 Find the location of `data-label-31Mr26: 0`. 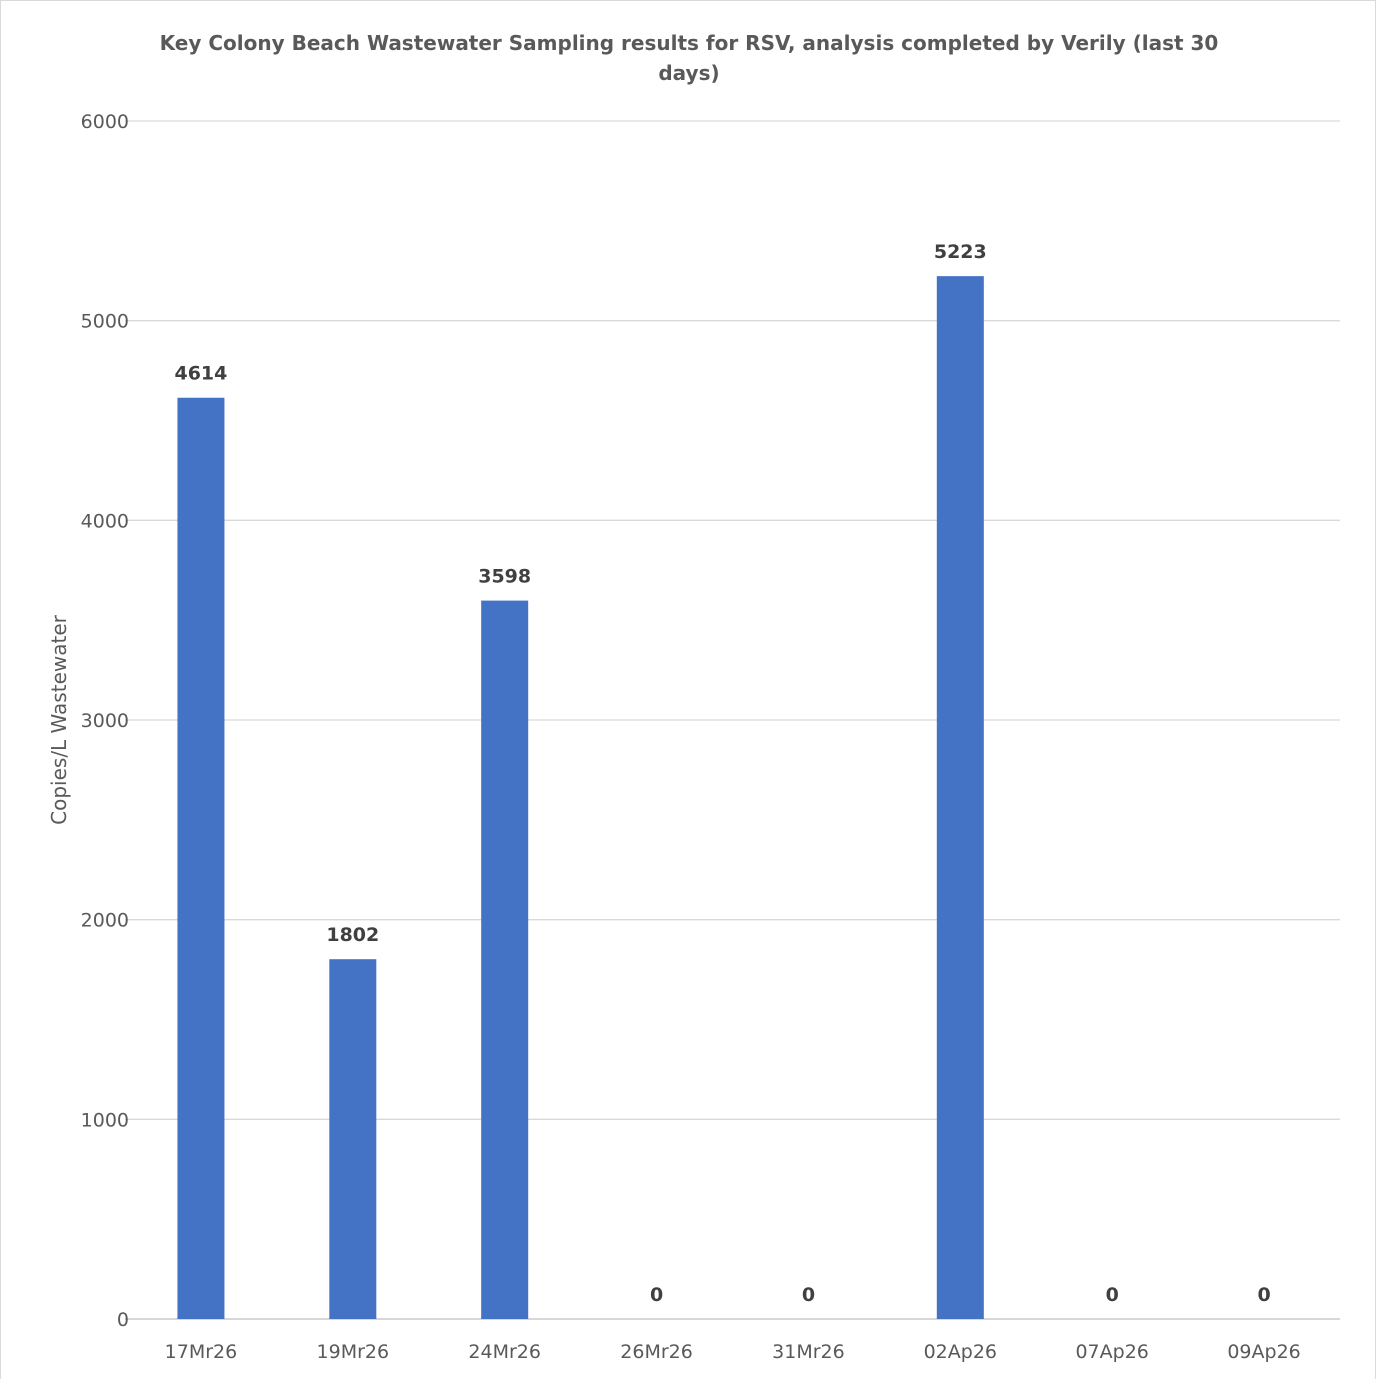

data-label-31Mr26: 0 is located at coordinates (808, 1295).